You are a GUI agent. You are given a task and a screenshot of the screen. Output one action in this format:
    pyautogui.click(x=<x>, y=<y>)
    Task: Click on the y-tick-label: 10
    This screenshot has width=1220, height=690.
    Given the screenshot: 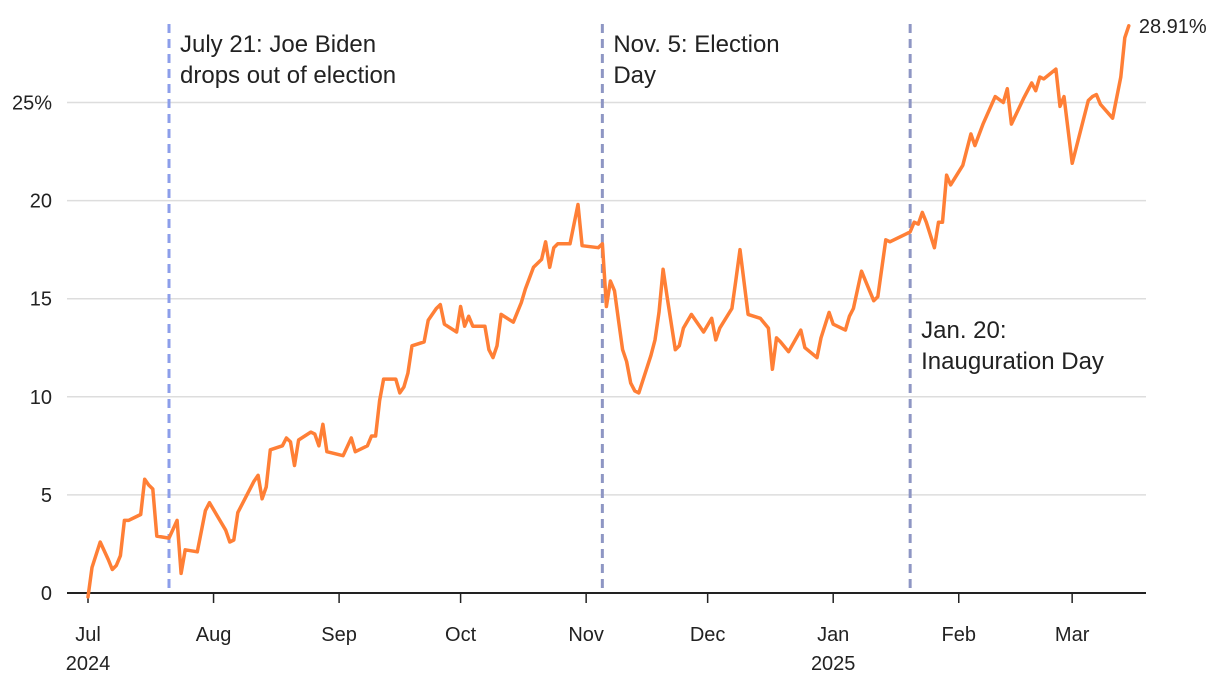 What is the action you would take?
    pyautogui.click(x=41, y=398)
    